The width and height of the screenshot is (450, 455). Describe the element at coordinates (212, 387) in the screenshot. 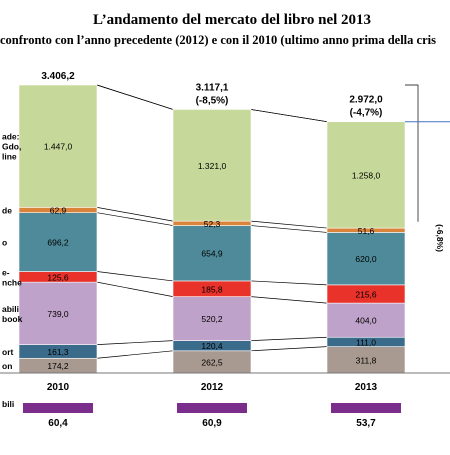

I see `x-tick-label: 2012` at that location.